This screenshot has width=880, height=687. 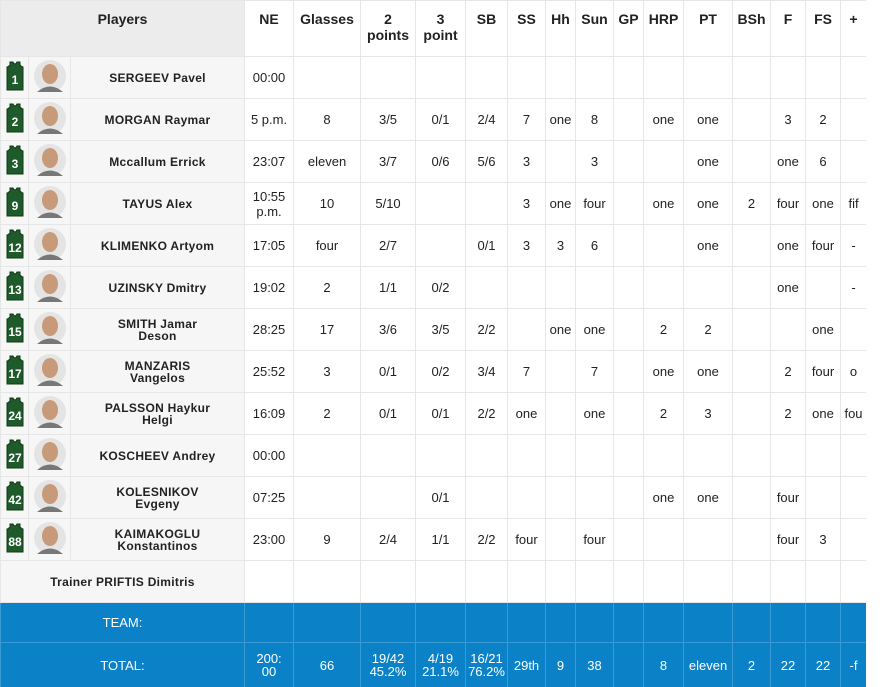 I want to click on text-line: 45.2%, so click(x=388, y=671).